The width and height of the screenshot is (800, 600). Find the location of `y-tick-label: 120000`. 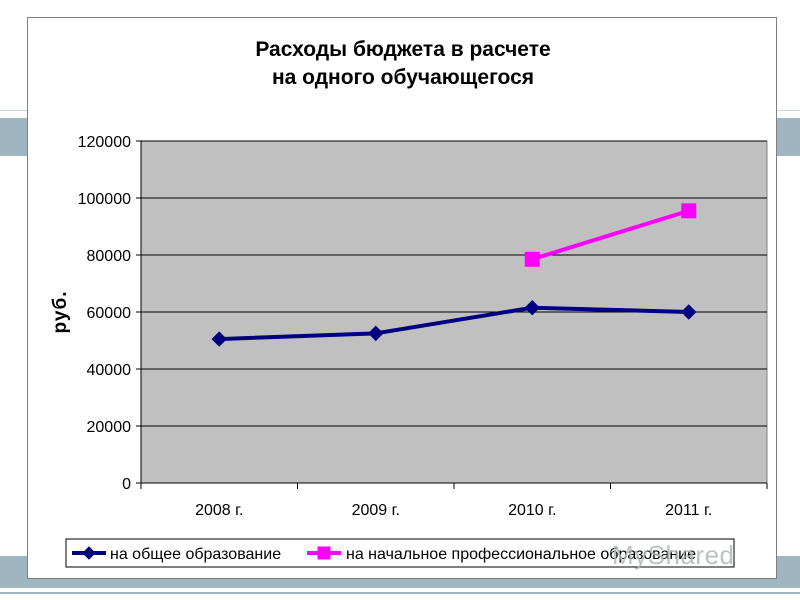

y-tick-label: 120000 is located at coordinates (104, 142).